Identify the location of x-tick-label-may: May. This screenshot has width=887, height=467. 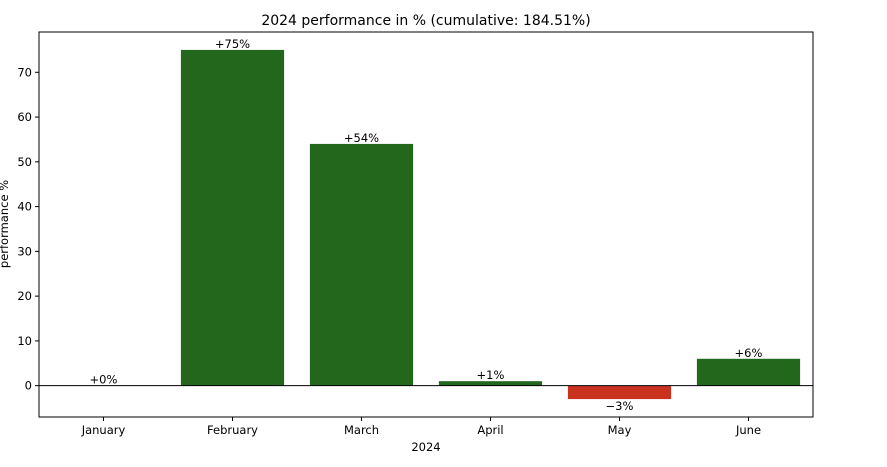
(620, 430).